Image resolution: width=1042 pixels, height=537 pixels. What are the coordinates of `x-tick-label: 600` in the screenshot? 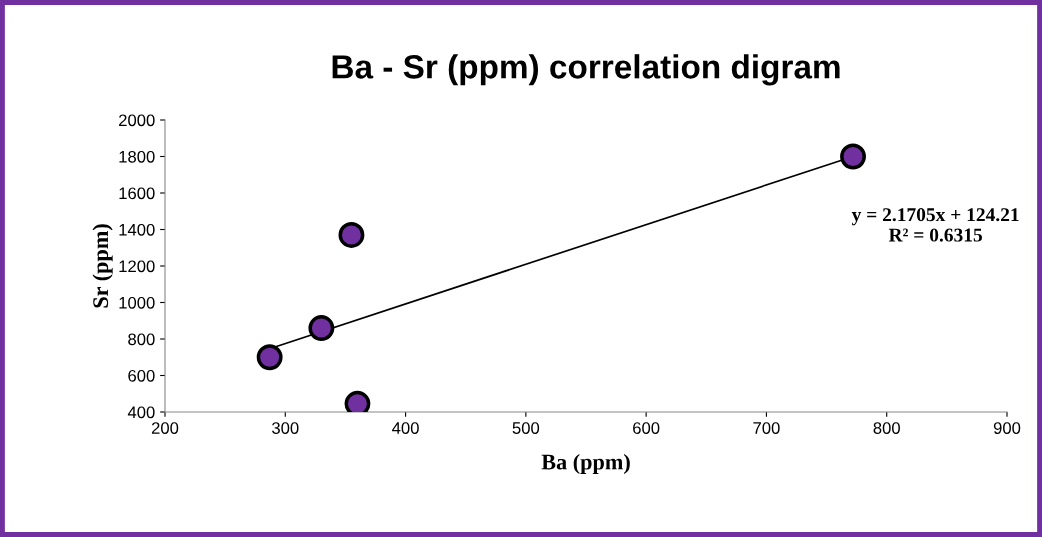 It's located at (646, 428).